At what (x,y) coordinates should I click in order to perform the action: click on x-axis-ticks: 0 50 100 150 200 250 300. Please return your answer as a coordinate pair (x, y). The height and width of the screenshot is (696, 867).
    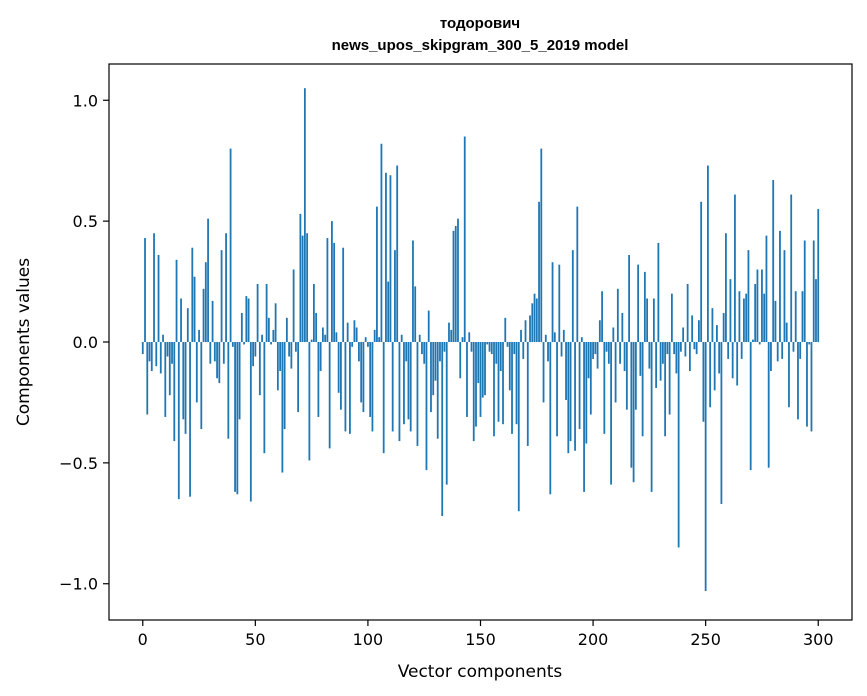
    Looking at the image, I should click on (486, 634).